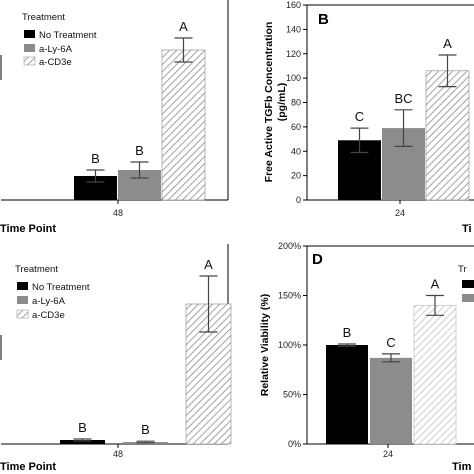 The height and width of the screenshot is (474, 474). What do you see at coordinates (22, 314) in the screenshot?
I see `panel-c-legend-swatch-cd3e` at bounding box center [22, 314].